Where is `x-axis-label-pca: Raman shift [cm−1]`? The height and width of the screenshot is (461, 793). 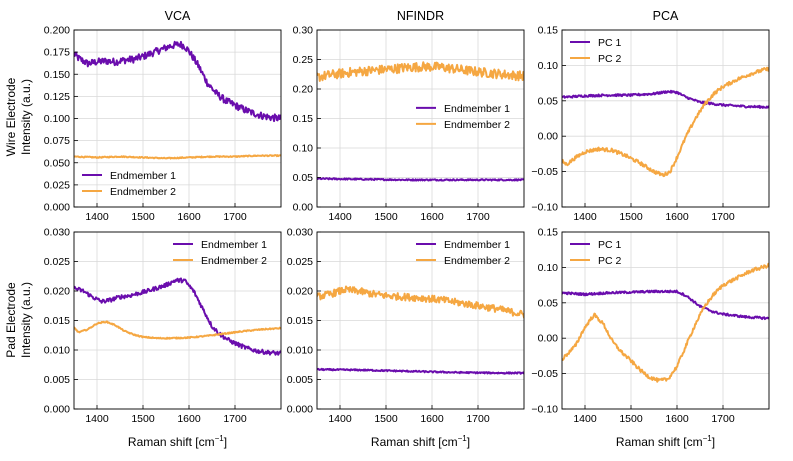 x-axis-label-pca: Raman shift [cm−1] is located at coordinates (665, 441).